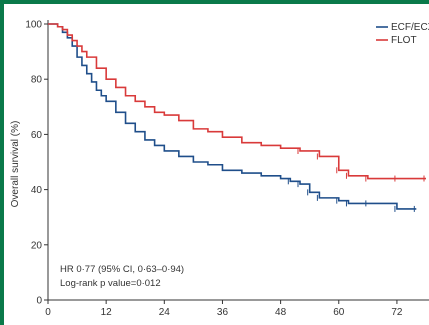 This screenshot has height=325, width=429. I want to click on y-tick-label: 20, so click(37, 245).